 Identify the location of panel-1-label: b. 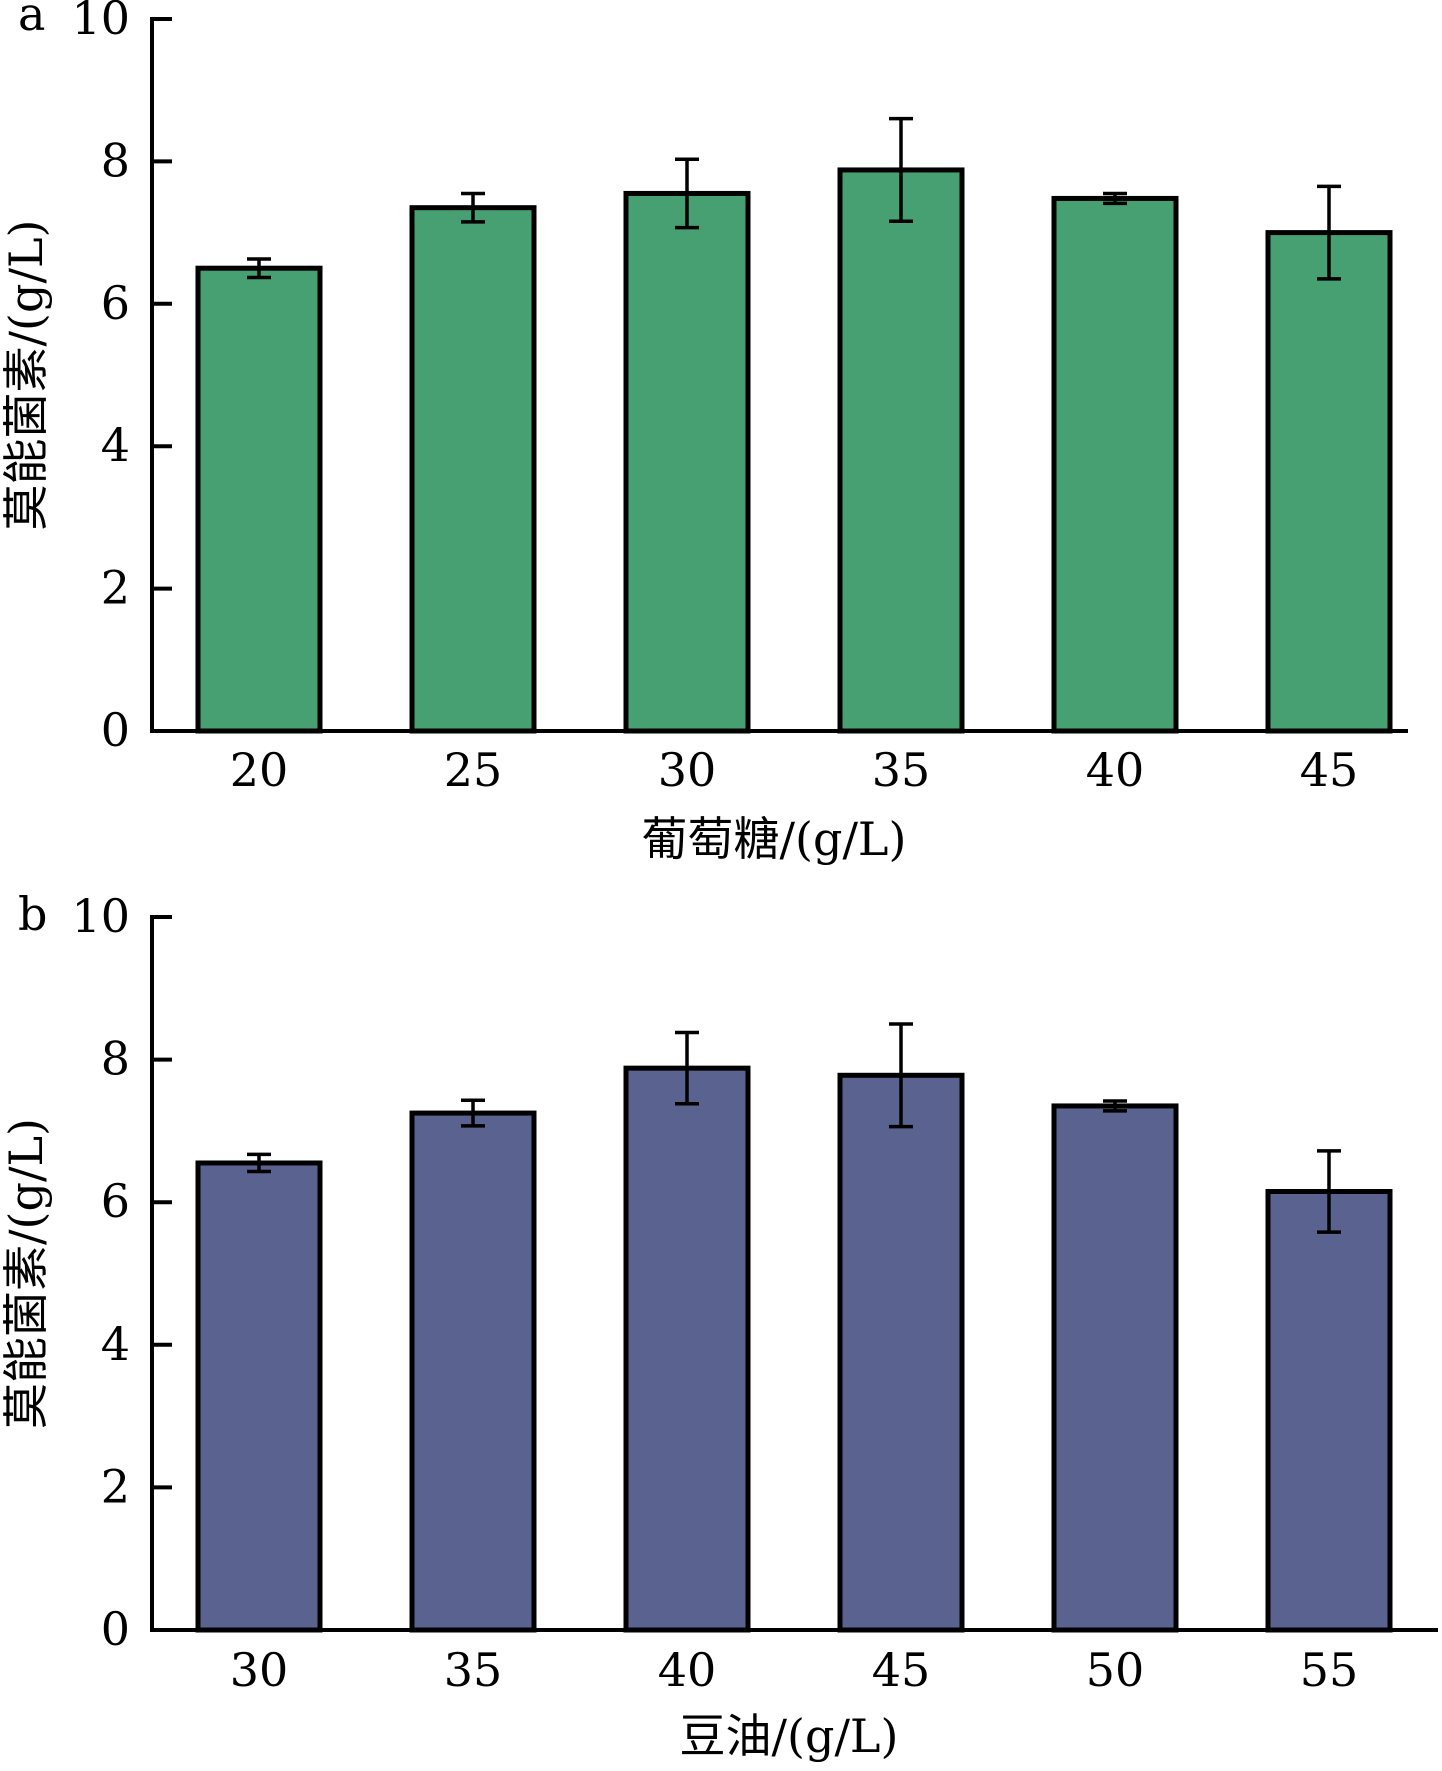
(32, 914).